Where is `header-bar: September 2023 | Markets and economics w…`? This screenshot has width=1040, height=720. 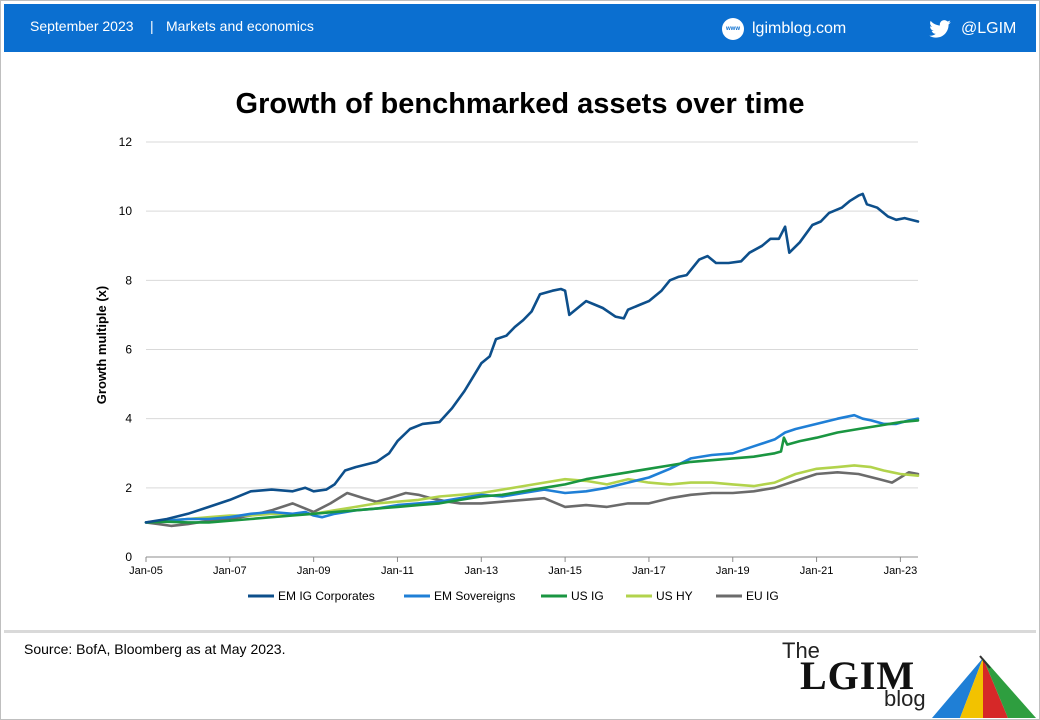 header-bar: September 2023 | Markets and economics w… is located at coordinates (520, 28).